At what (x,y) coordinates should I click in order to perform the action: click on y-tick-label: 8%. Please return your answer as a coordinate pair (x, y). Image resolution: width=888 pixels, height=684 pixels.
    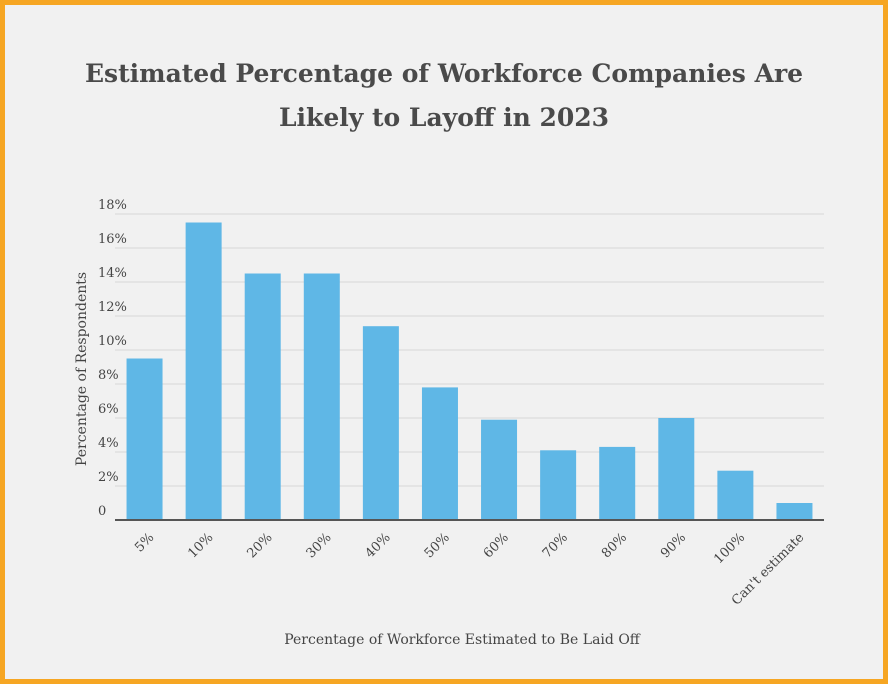
    Looking at the image, I should click on (108, 375).